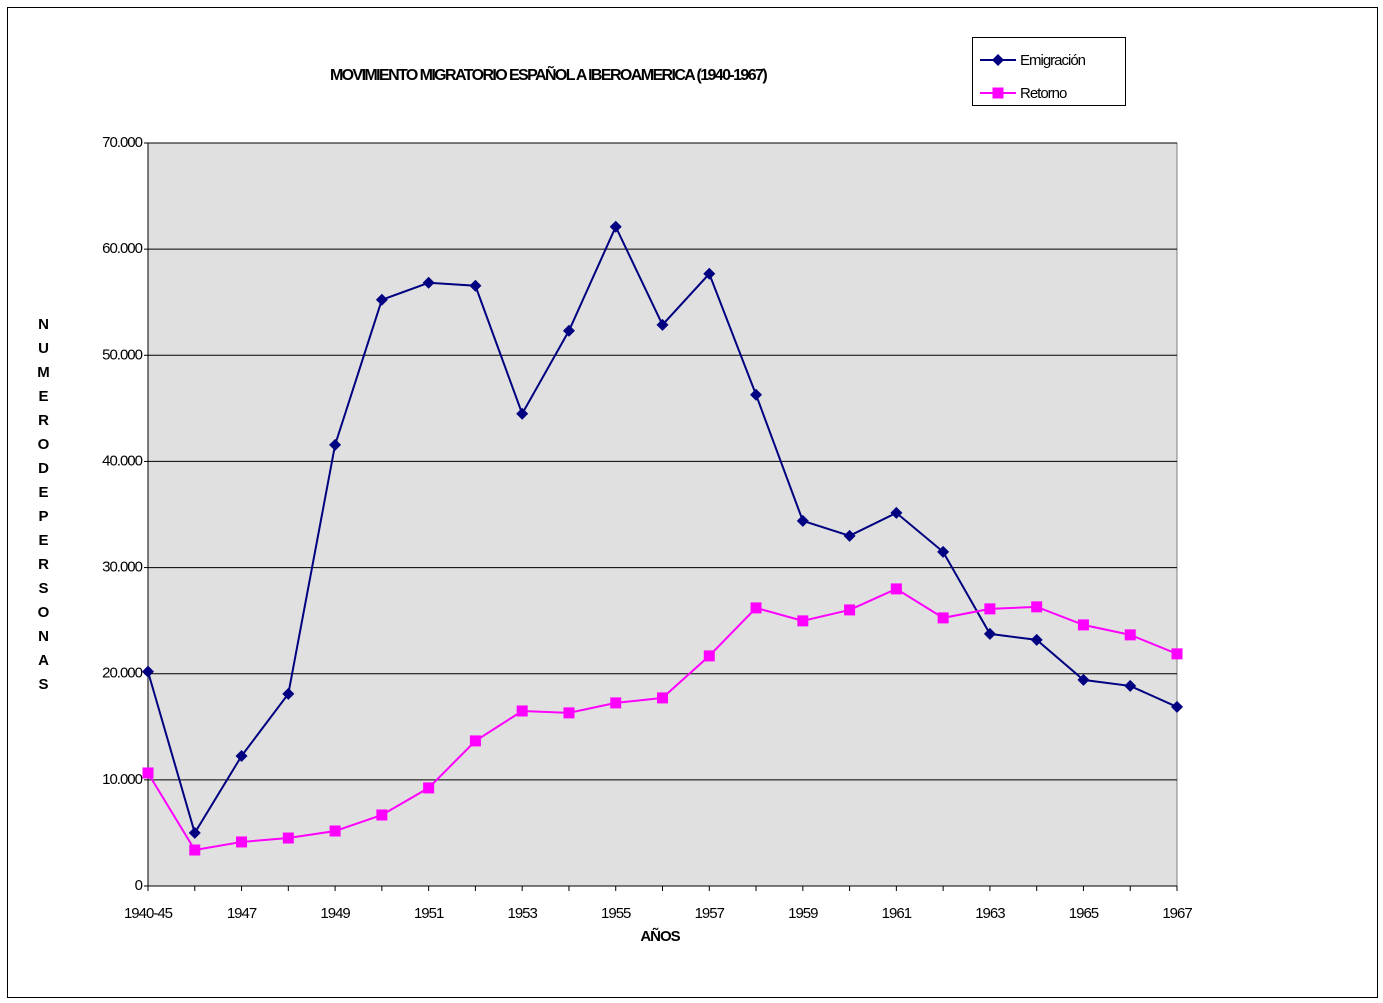  I want to click on x-tick-label: 1965, so click(1084, 913).